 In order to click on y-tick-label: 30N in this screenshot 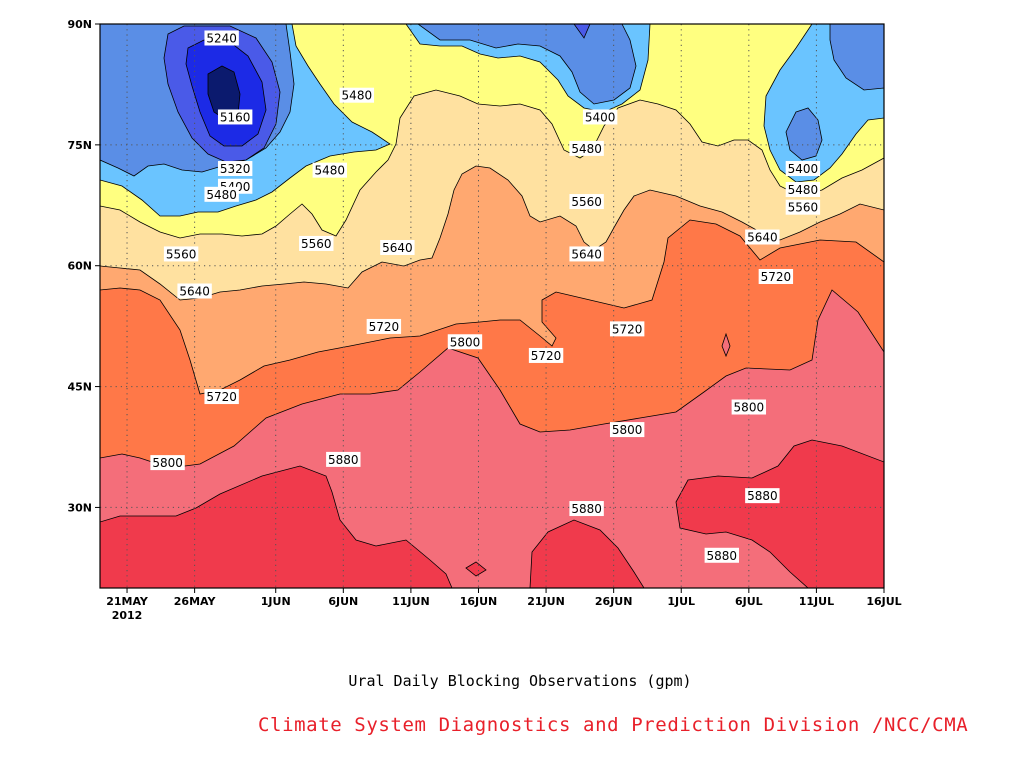, I will do `click(79, 507)`.